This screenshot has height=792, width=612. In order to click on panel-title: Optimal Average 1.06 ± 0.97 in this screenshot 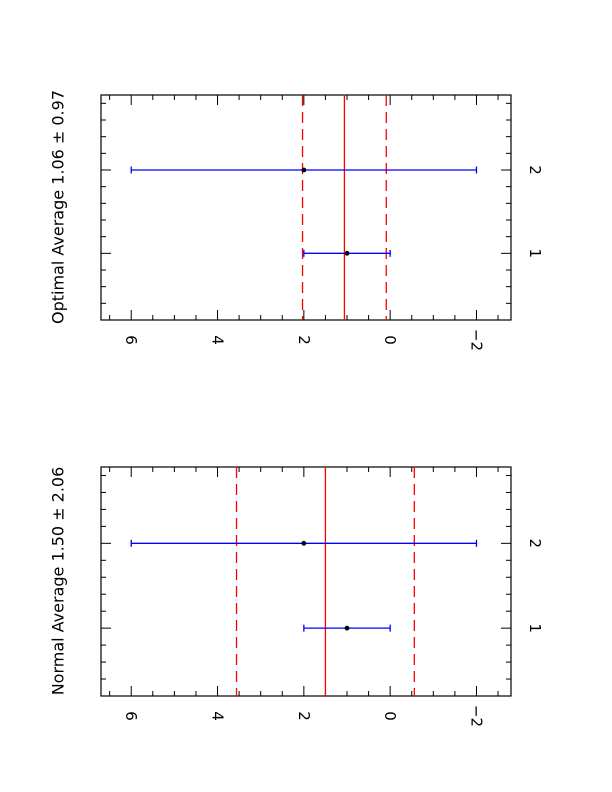, I will do `click(58, 207)`.